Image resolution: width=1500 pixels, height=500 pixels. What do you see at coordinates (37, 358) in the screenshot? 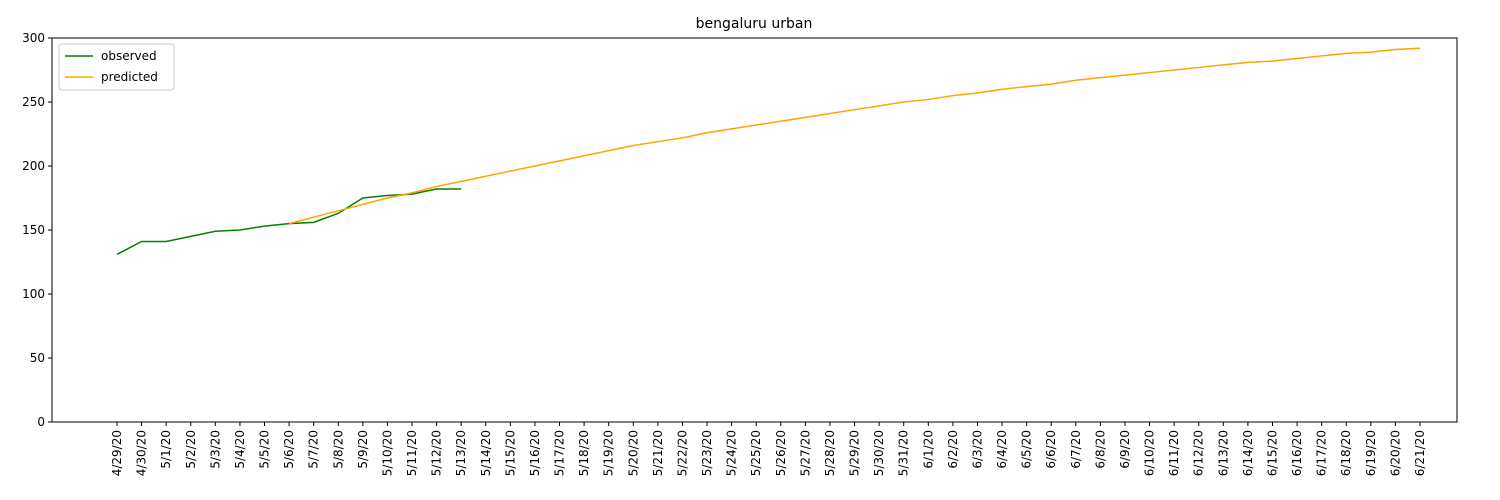
I see `y-tick-label: 50` at bounding box center [37, 358].